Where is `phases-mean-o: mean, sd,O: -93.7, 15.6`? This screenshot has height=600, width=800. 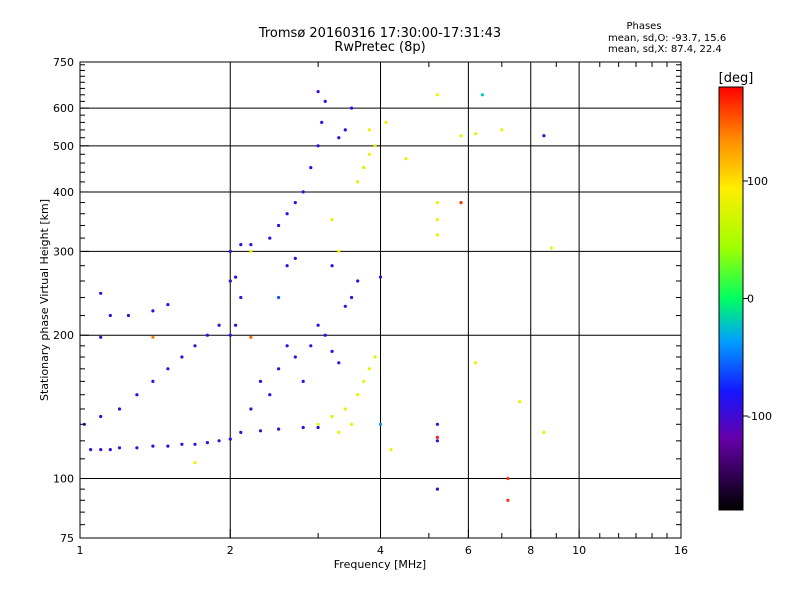 phases-mean-o: mean, sd,O: -93.7, 15.6 is located at coordinates (667, 38).